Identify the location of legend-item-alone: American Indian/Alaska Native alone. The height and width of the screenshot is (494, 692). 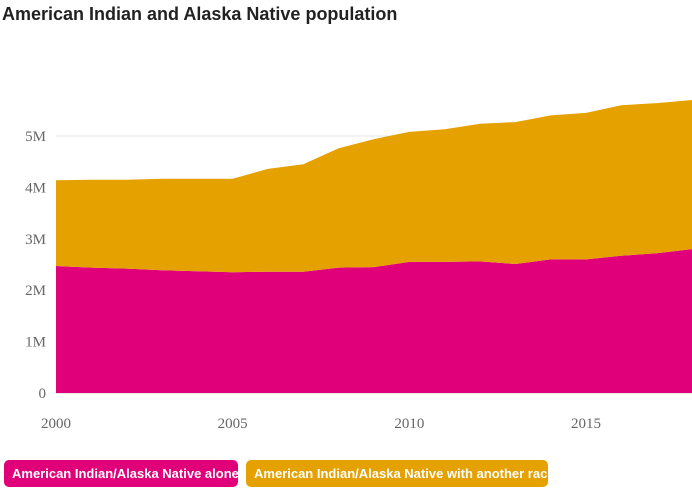
(121, 473).